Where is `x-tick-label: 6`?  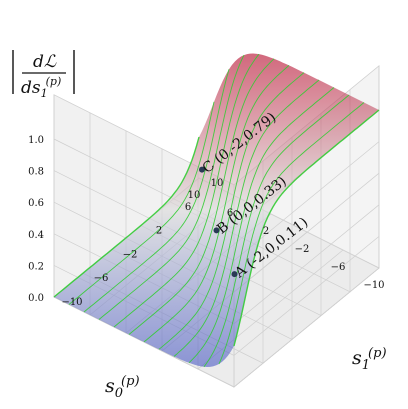 x-tick-label: 6 is located at coordinates (230, 213).